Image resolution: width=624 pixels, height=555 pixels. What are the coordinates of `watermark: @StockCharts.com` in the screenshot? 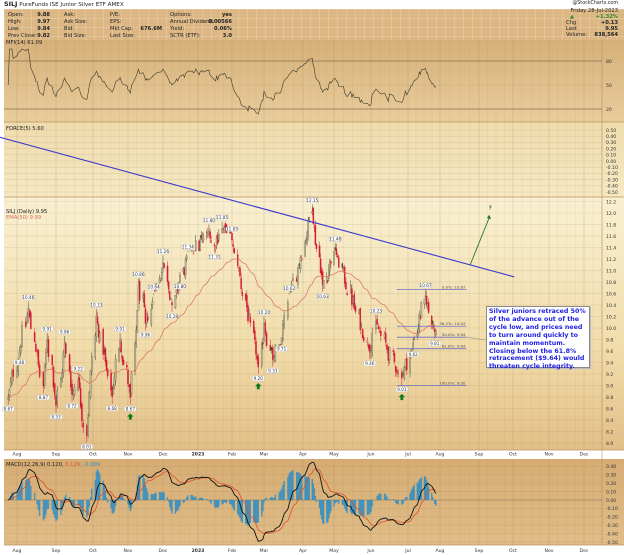 It's located at (595, 3).